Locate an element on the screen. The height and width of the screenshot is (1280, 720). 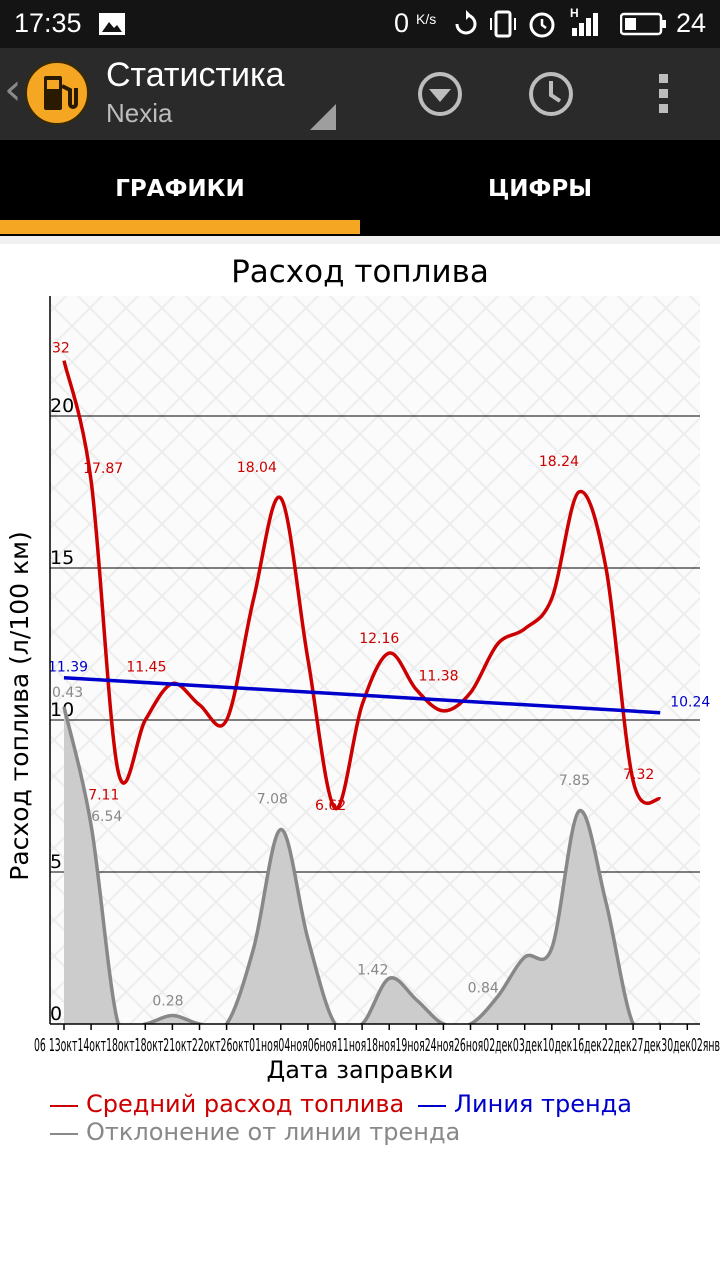
y-tick-label: 0 is located at coordinates (56, 1014).